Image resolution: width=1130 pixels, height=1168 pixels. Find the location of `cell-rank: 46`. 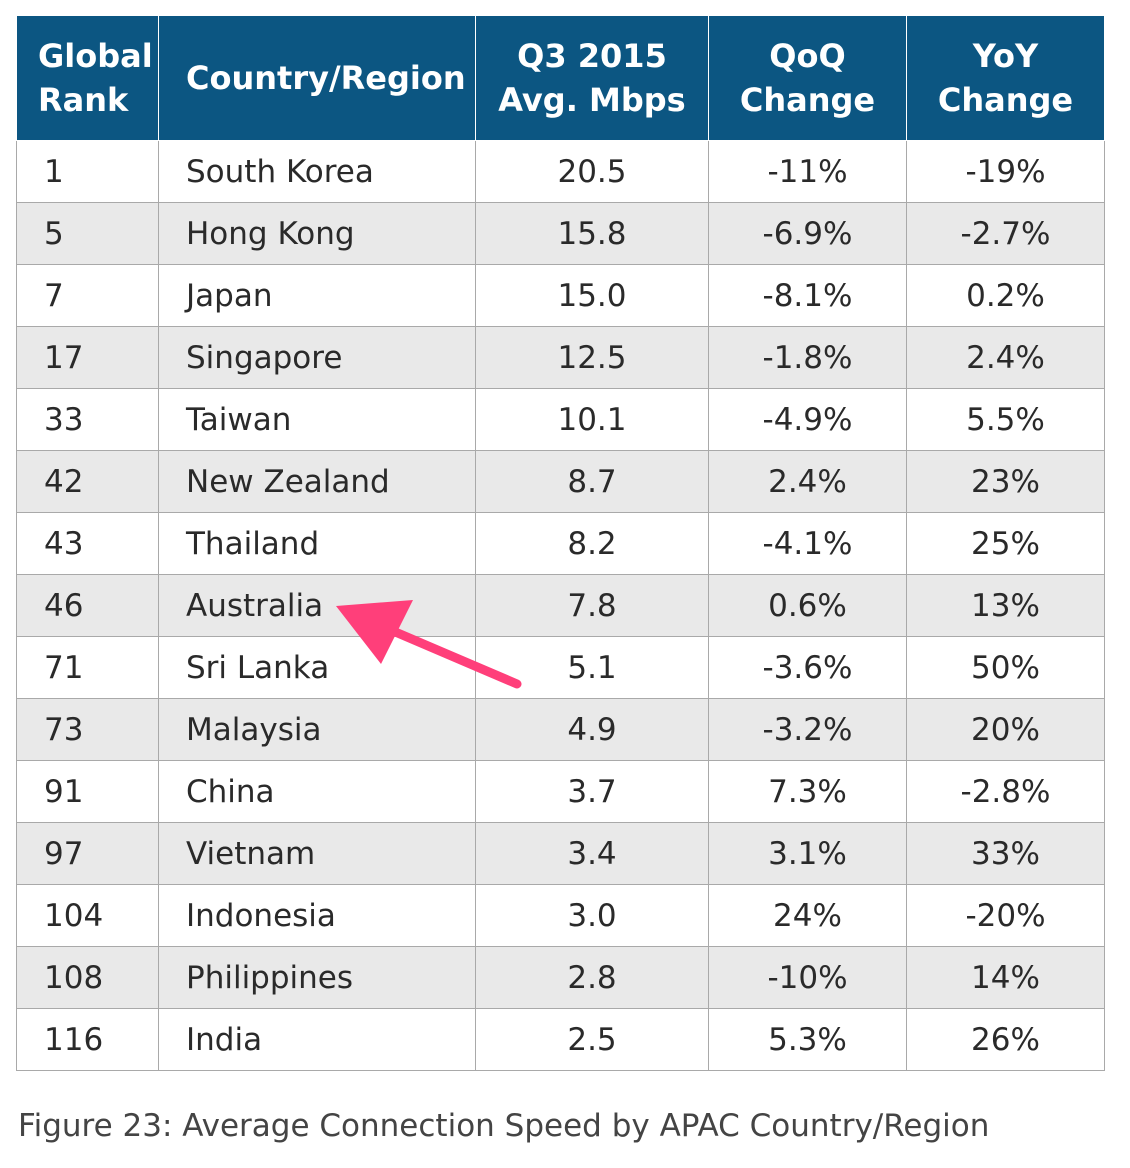

cell-rank: 46 is located at coordinates (88, 606).